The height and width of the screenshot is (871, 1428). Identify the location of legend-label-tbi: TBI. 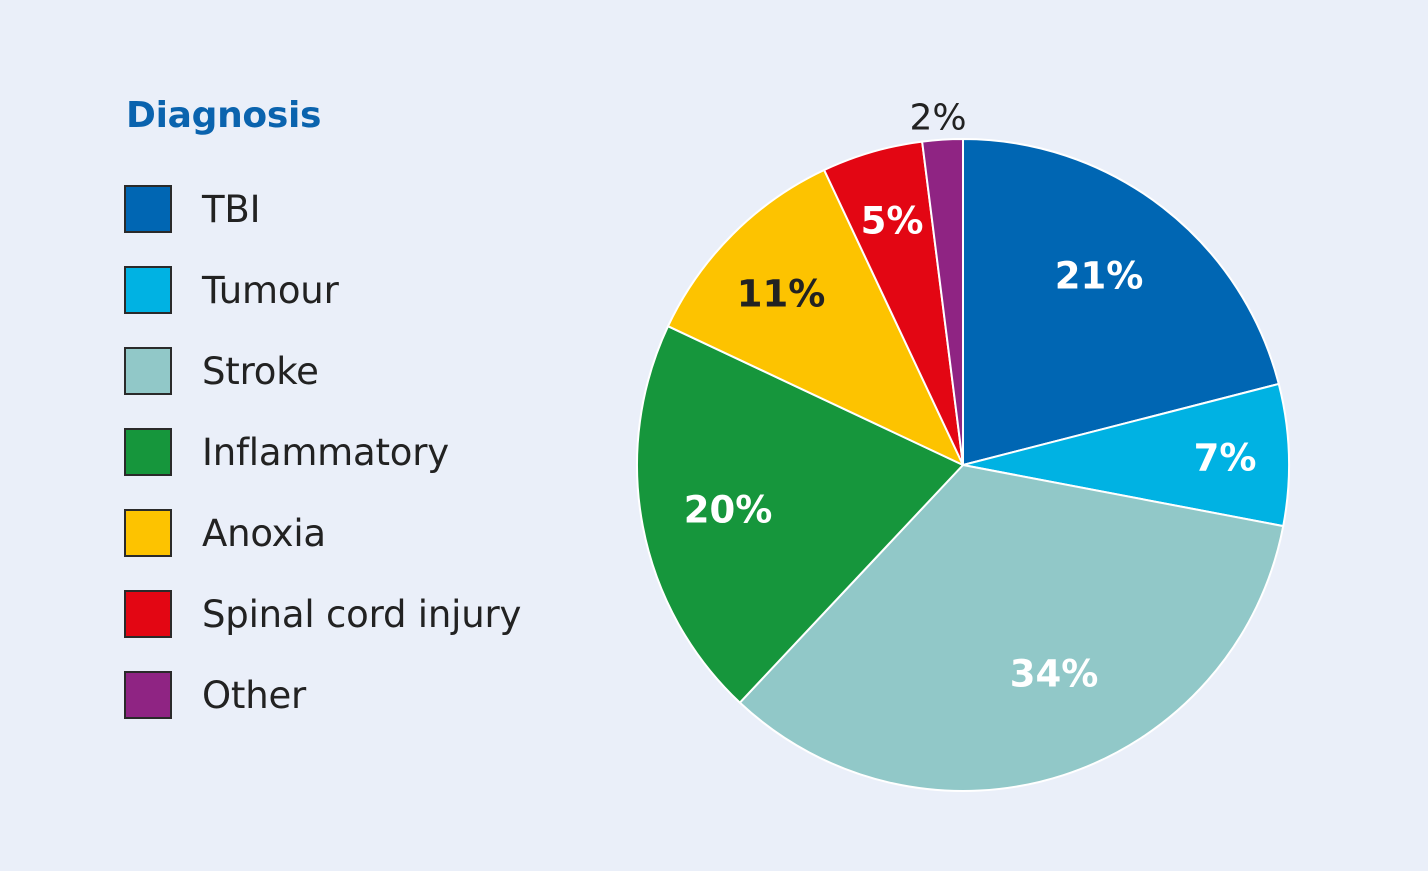
(231, 209).